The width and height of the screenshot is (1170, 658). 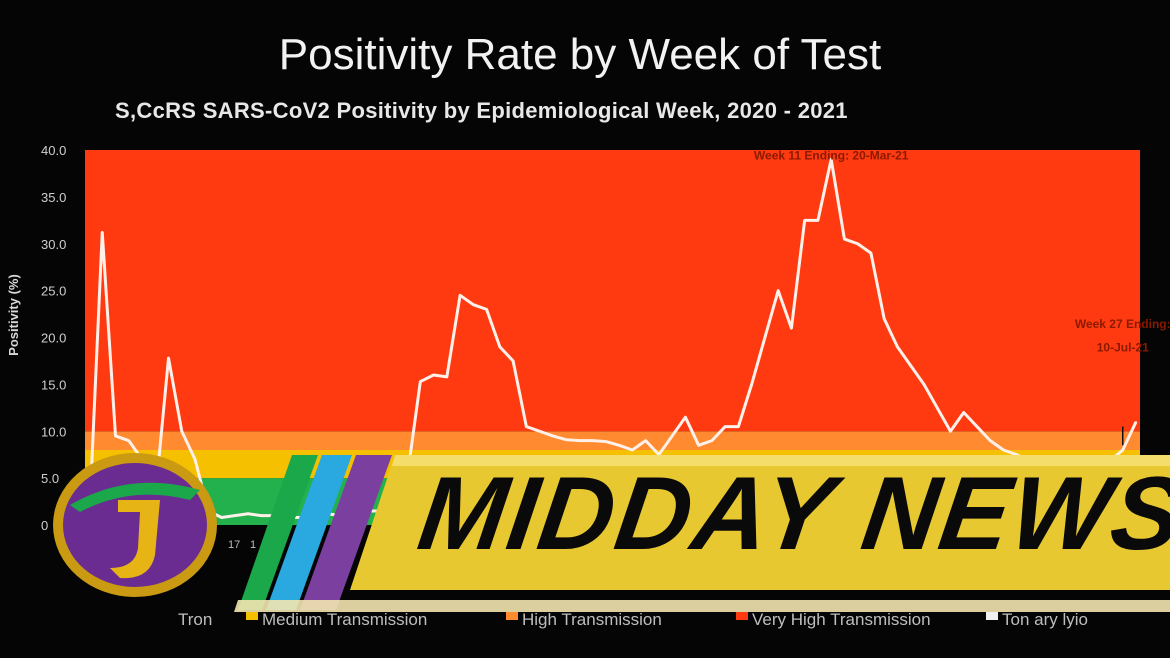 What do you see at coordinates (53, 197) in the screenshot?
I see `y-tick-label: 35.0` at bounding box center [53, 197].